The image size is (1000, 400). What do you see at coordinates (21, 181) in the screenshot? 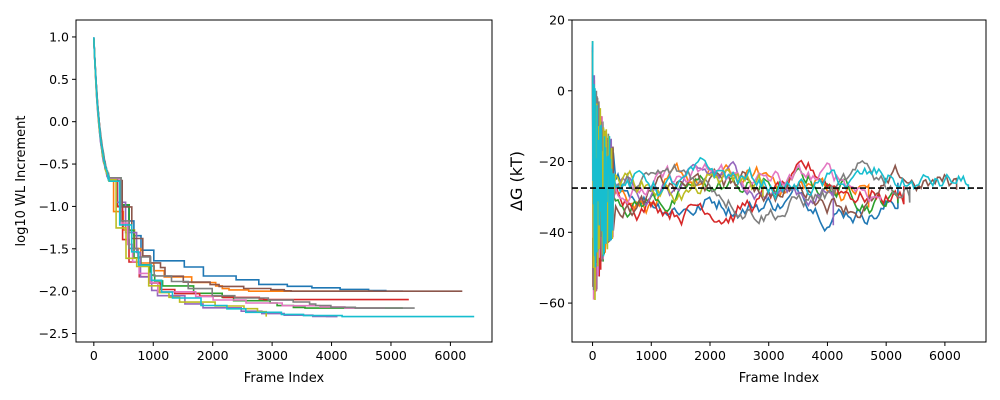
I see `left-y-axis-label: log10 WL Increment` at bounding box center [21, 181].